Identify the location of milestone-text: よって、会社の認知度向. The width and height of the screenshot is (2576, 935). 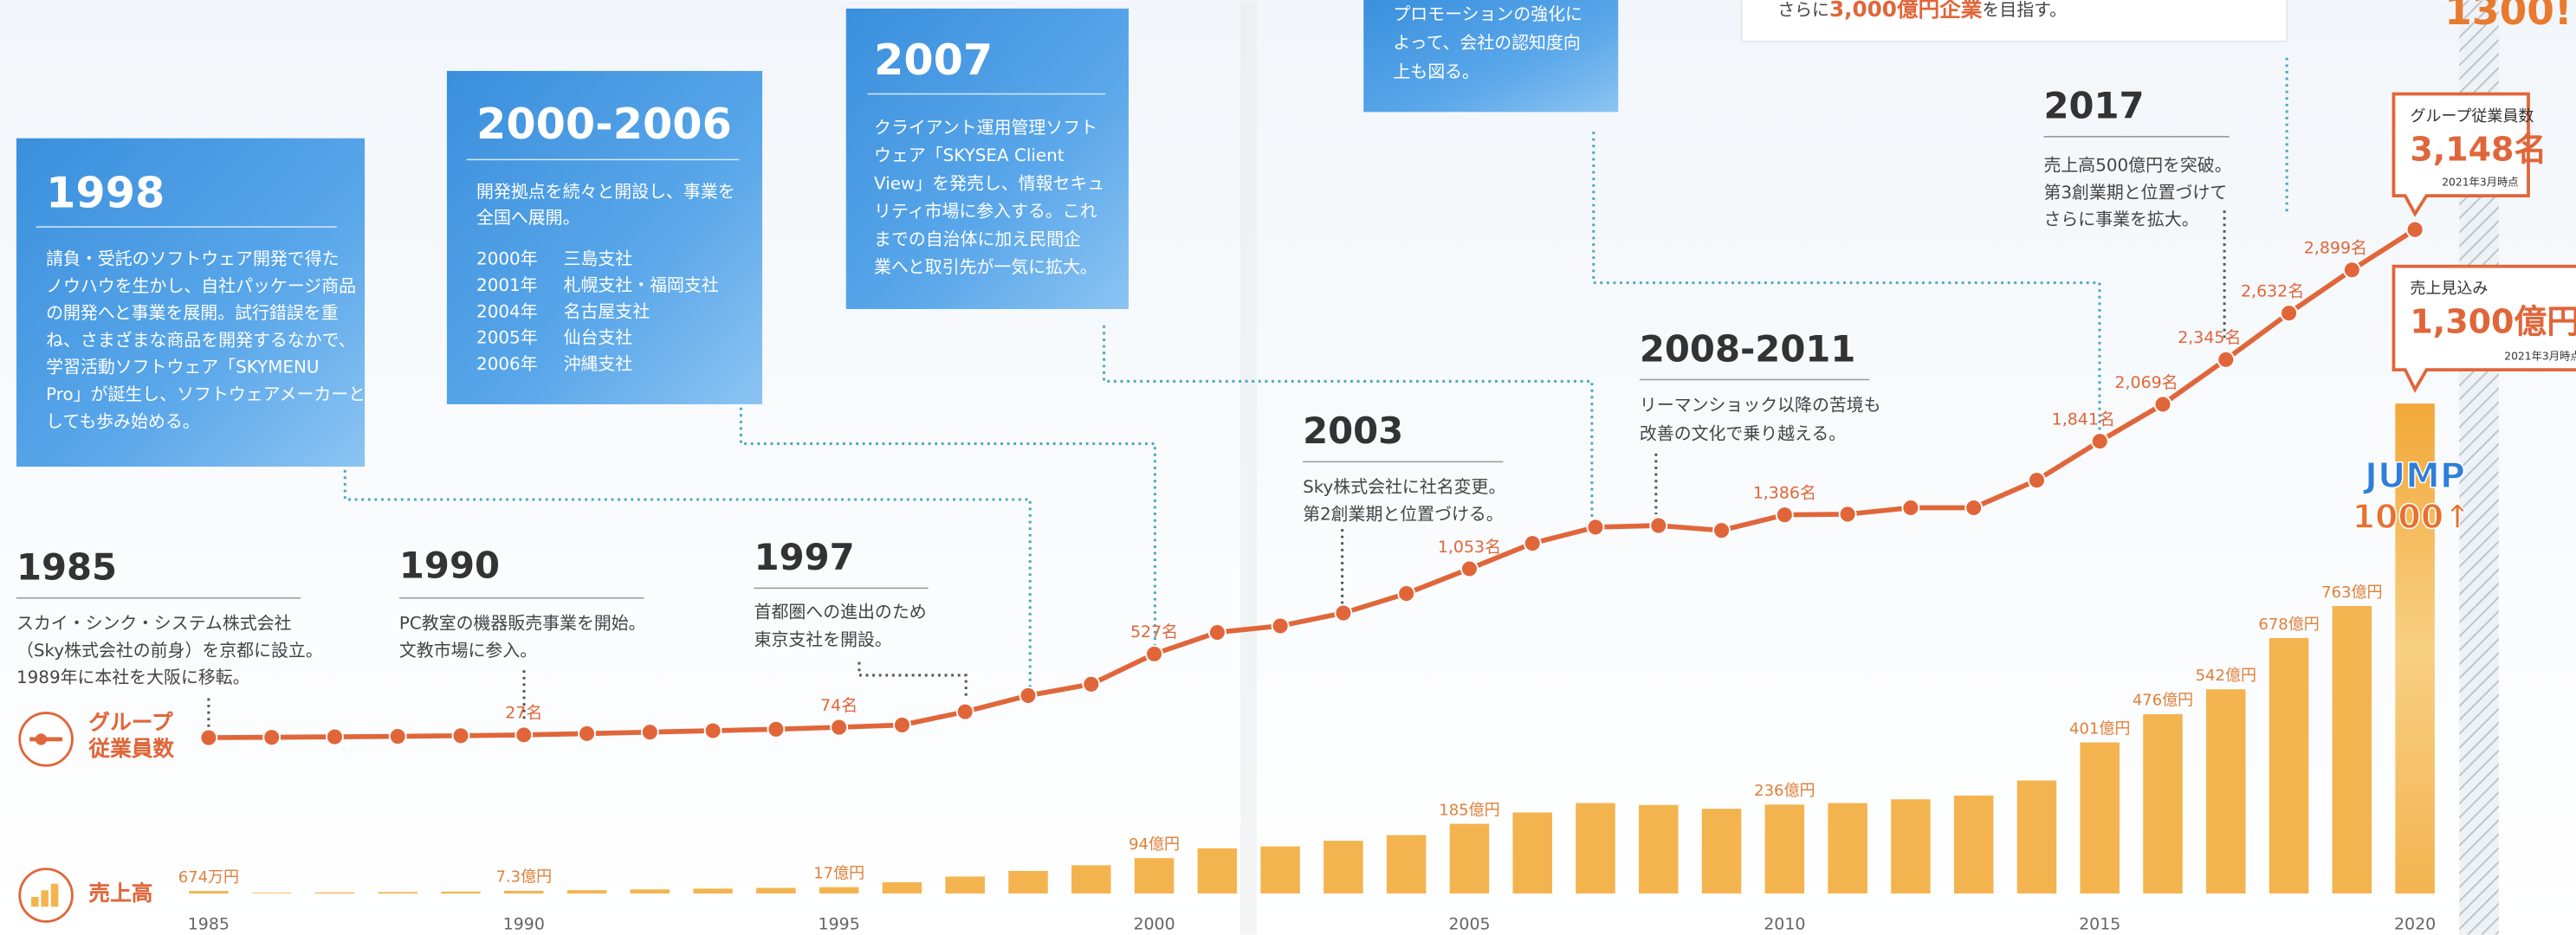
(1486, 43).